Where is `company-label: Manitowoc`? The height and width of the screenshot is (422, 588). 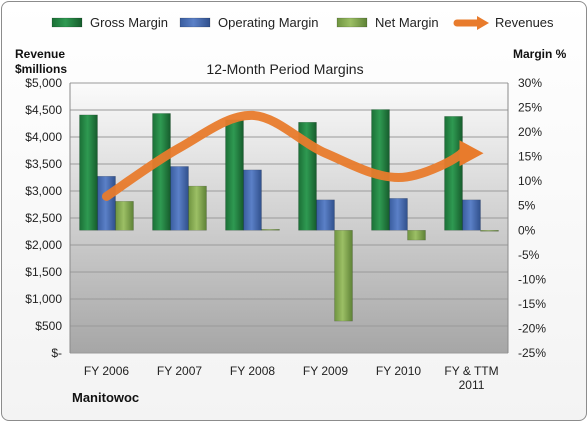
company-label: Manitowoc is located at coordinates (105, 397).